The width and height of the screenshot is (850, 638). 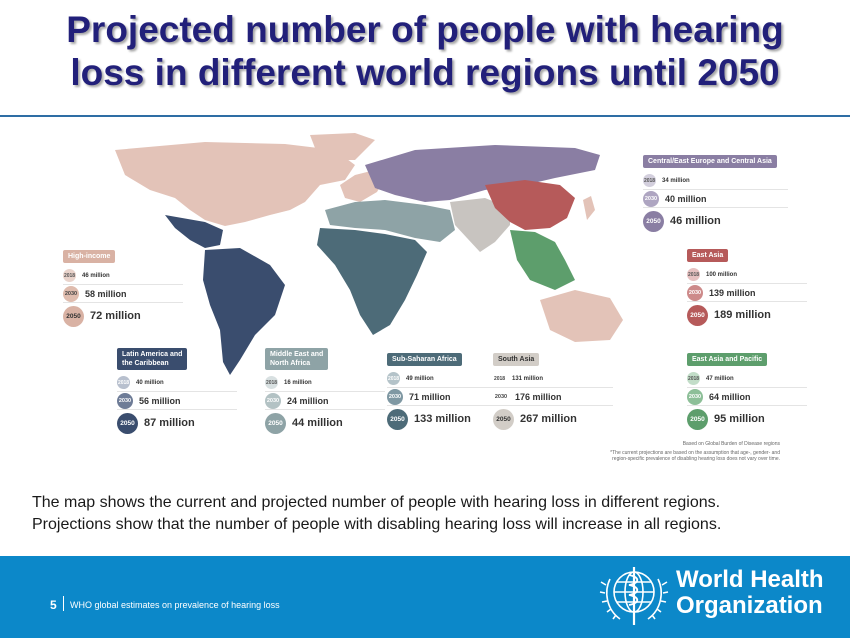 I want to click on region-value: 56 million, so click(x=160, y=400).